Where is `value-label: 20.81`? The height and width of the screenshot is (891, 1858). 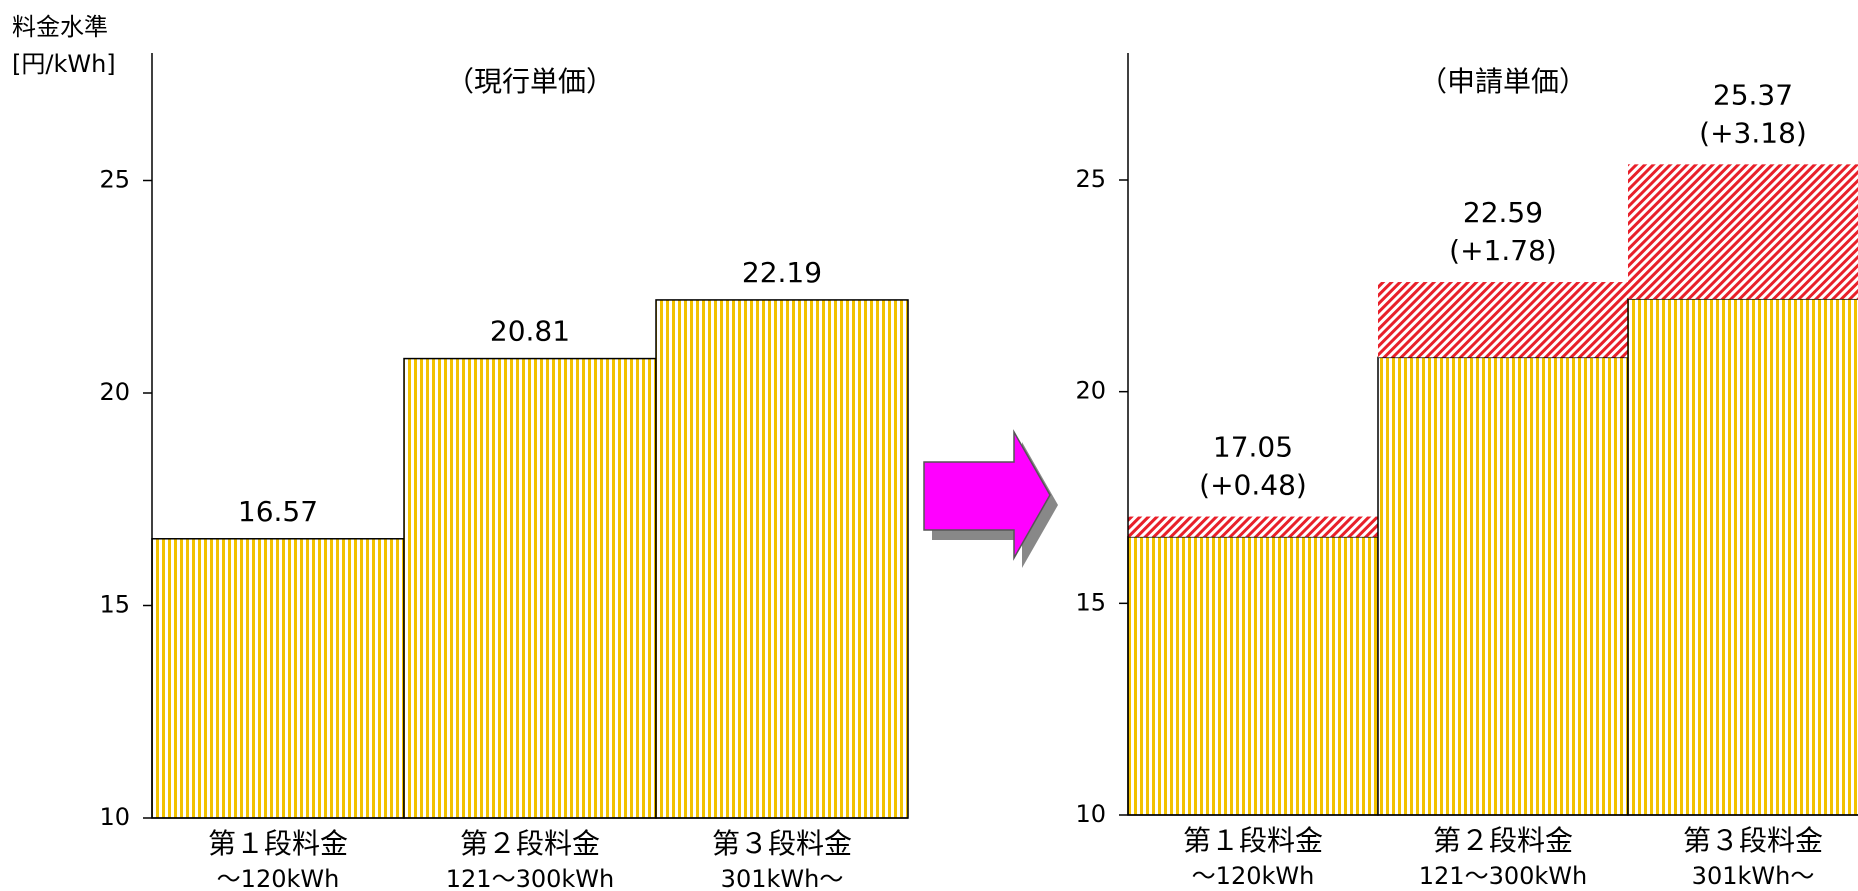 value-label: 20.81 is located at coordinates (530, 331).